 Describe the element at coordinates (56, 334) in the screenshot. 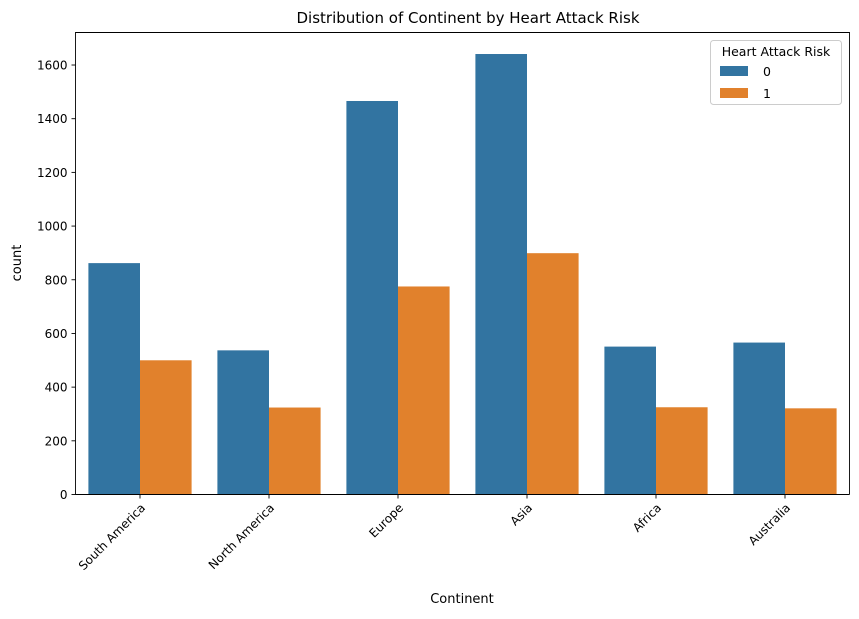

I see `y-tick-label: 600` at that location.